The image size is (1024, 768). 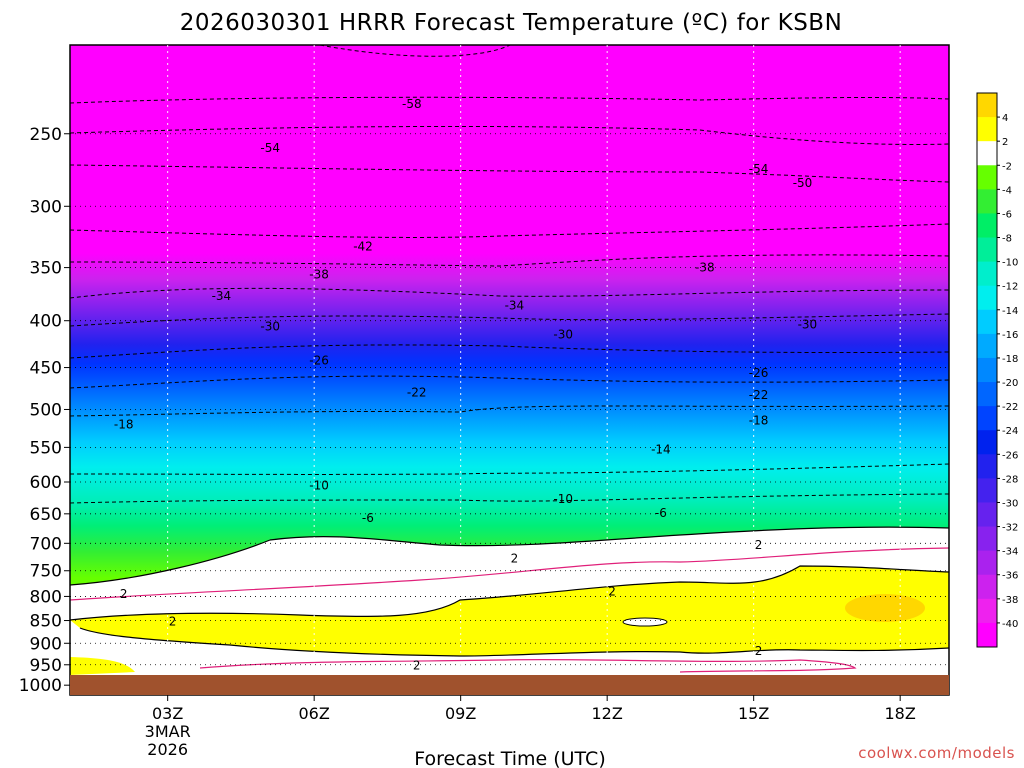 I want to click on magenta-contour-lower, so click(x=528, y=665).